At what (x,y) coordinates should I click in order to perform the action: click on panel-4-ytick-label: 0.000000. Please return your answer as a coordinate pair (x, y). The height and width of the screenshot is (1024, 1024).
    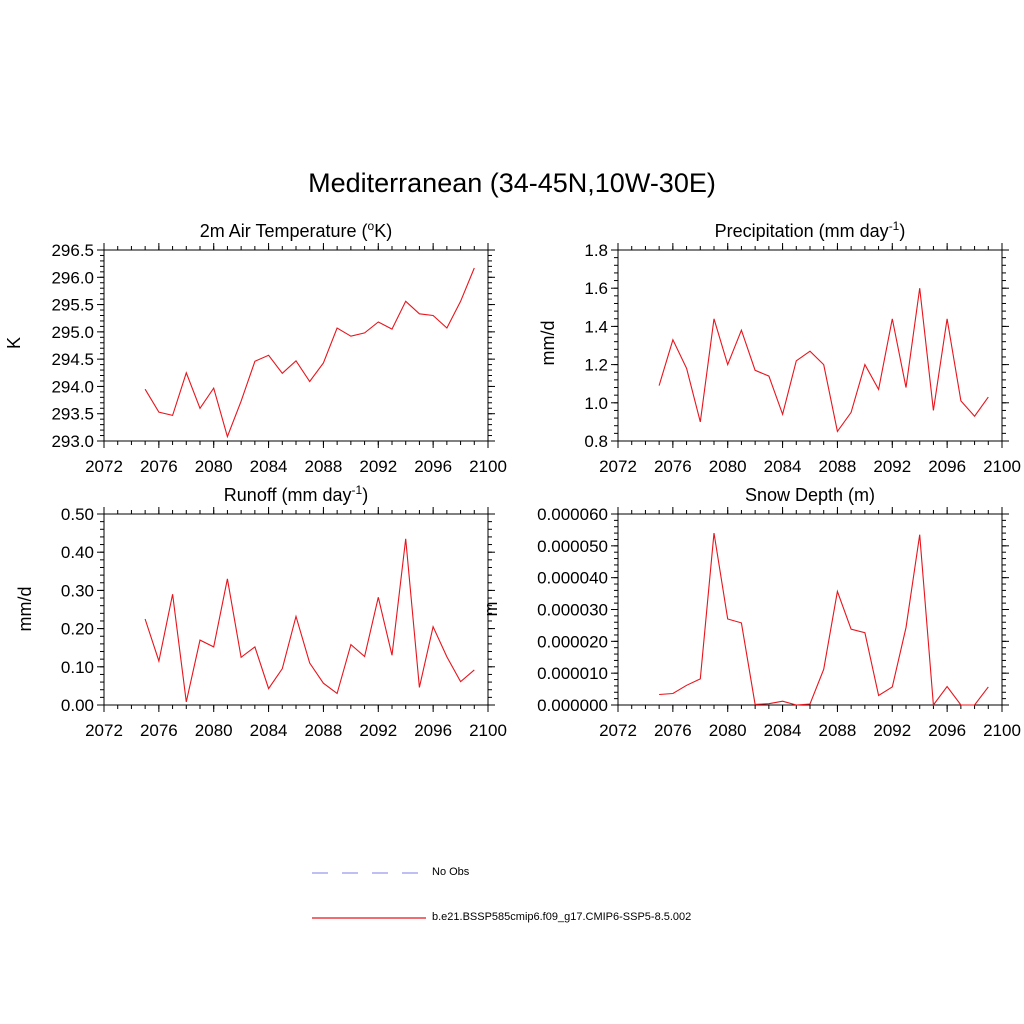
    Looking at the image, I should click on (572, 705).